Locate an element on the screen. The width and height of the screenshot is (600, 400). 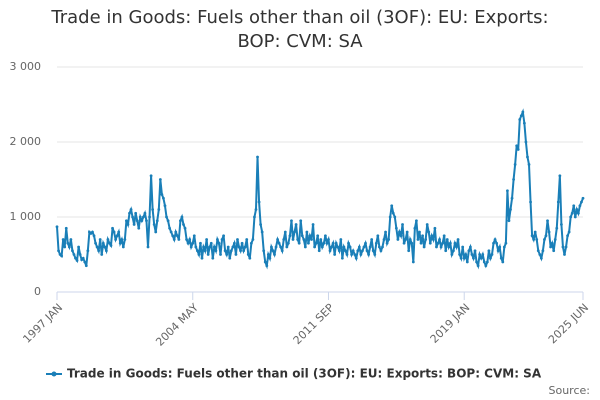
y-tick-label: 1 000 is located at coordinates (26, 216).